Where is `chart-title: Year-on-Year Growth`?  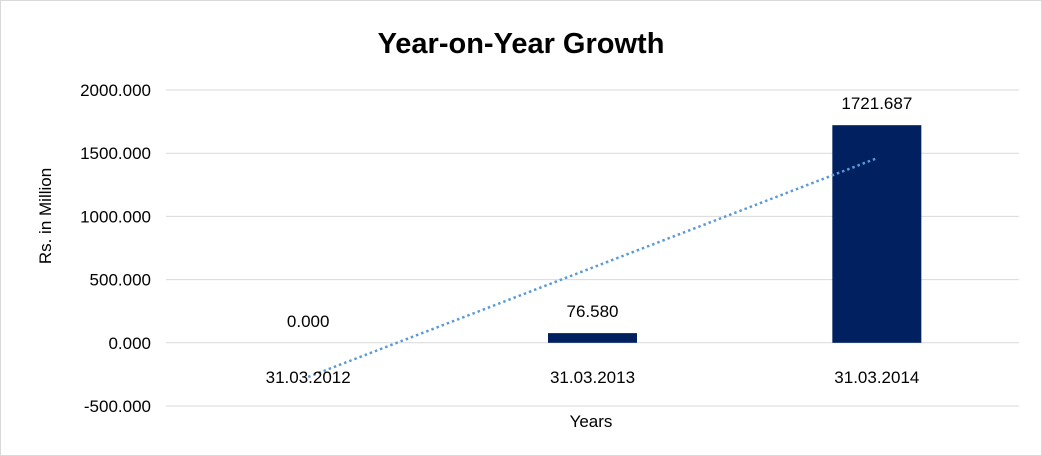 chart-title: Year-on-Year Growth is located at coordinates (521, 44).